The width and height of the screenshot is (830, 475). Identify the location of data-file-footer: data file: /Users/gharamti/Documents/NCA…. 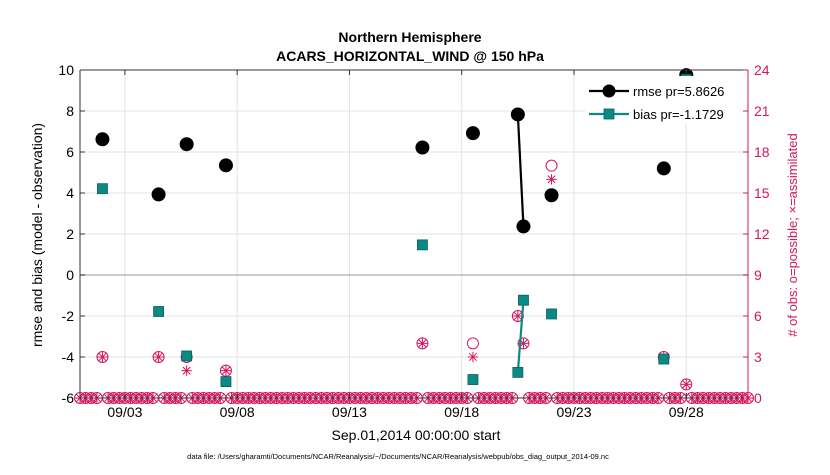
(398, 456).